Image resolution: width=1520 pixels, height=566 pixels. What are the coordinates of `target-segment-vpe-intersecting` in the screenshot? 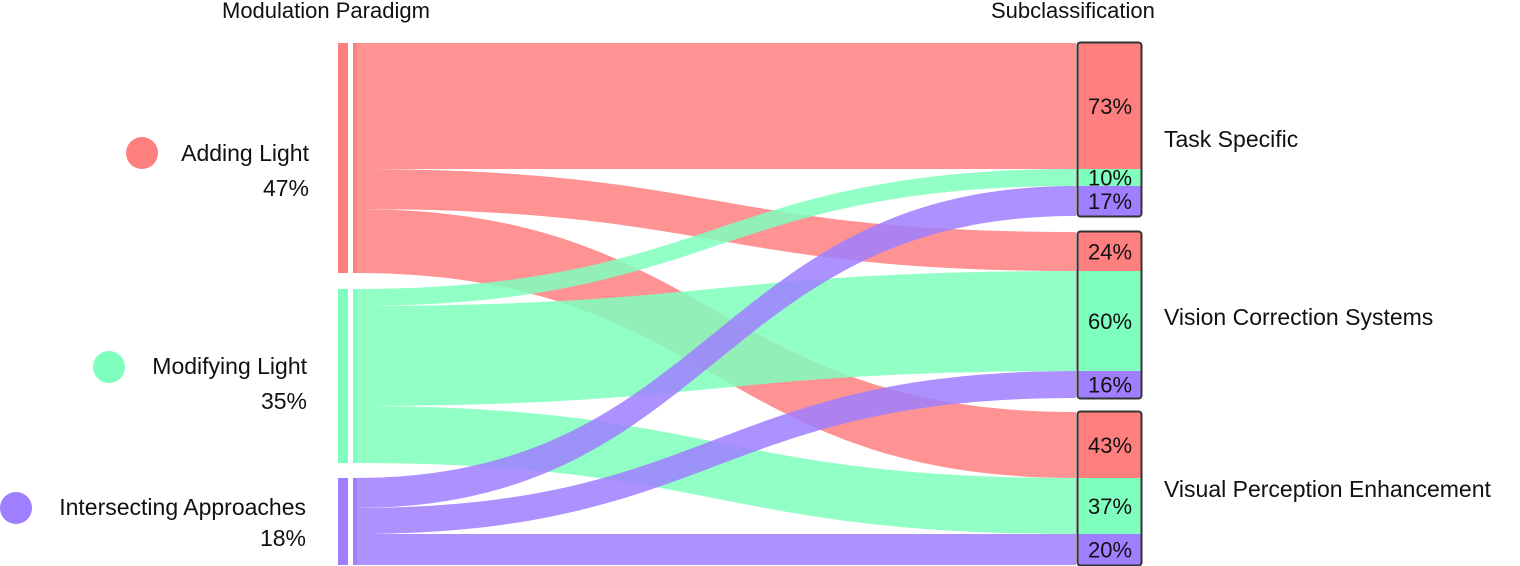 It's located at (1109, 549).